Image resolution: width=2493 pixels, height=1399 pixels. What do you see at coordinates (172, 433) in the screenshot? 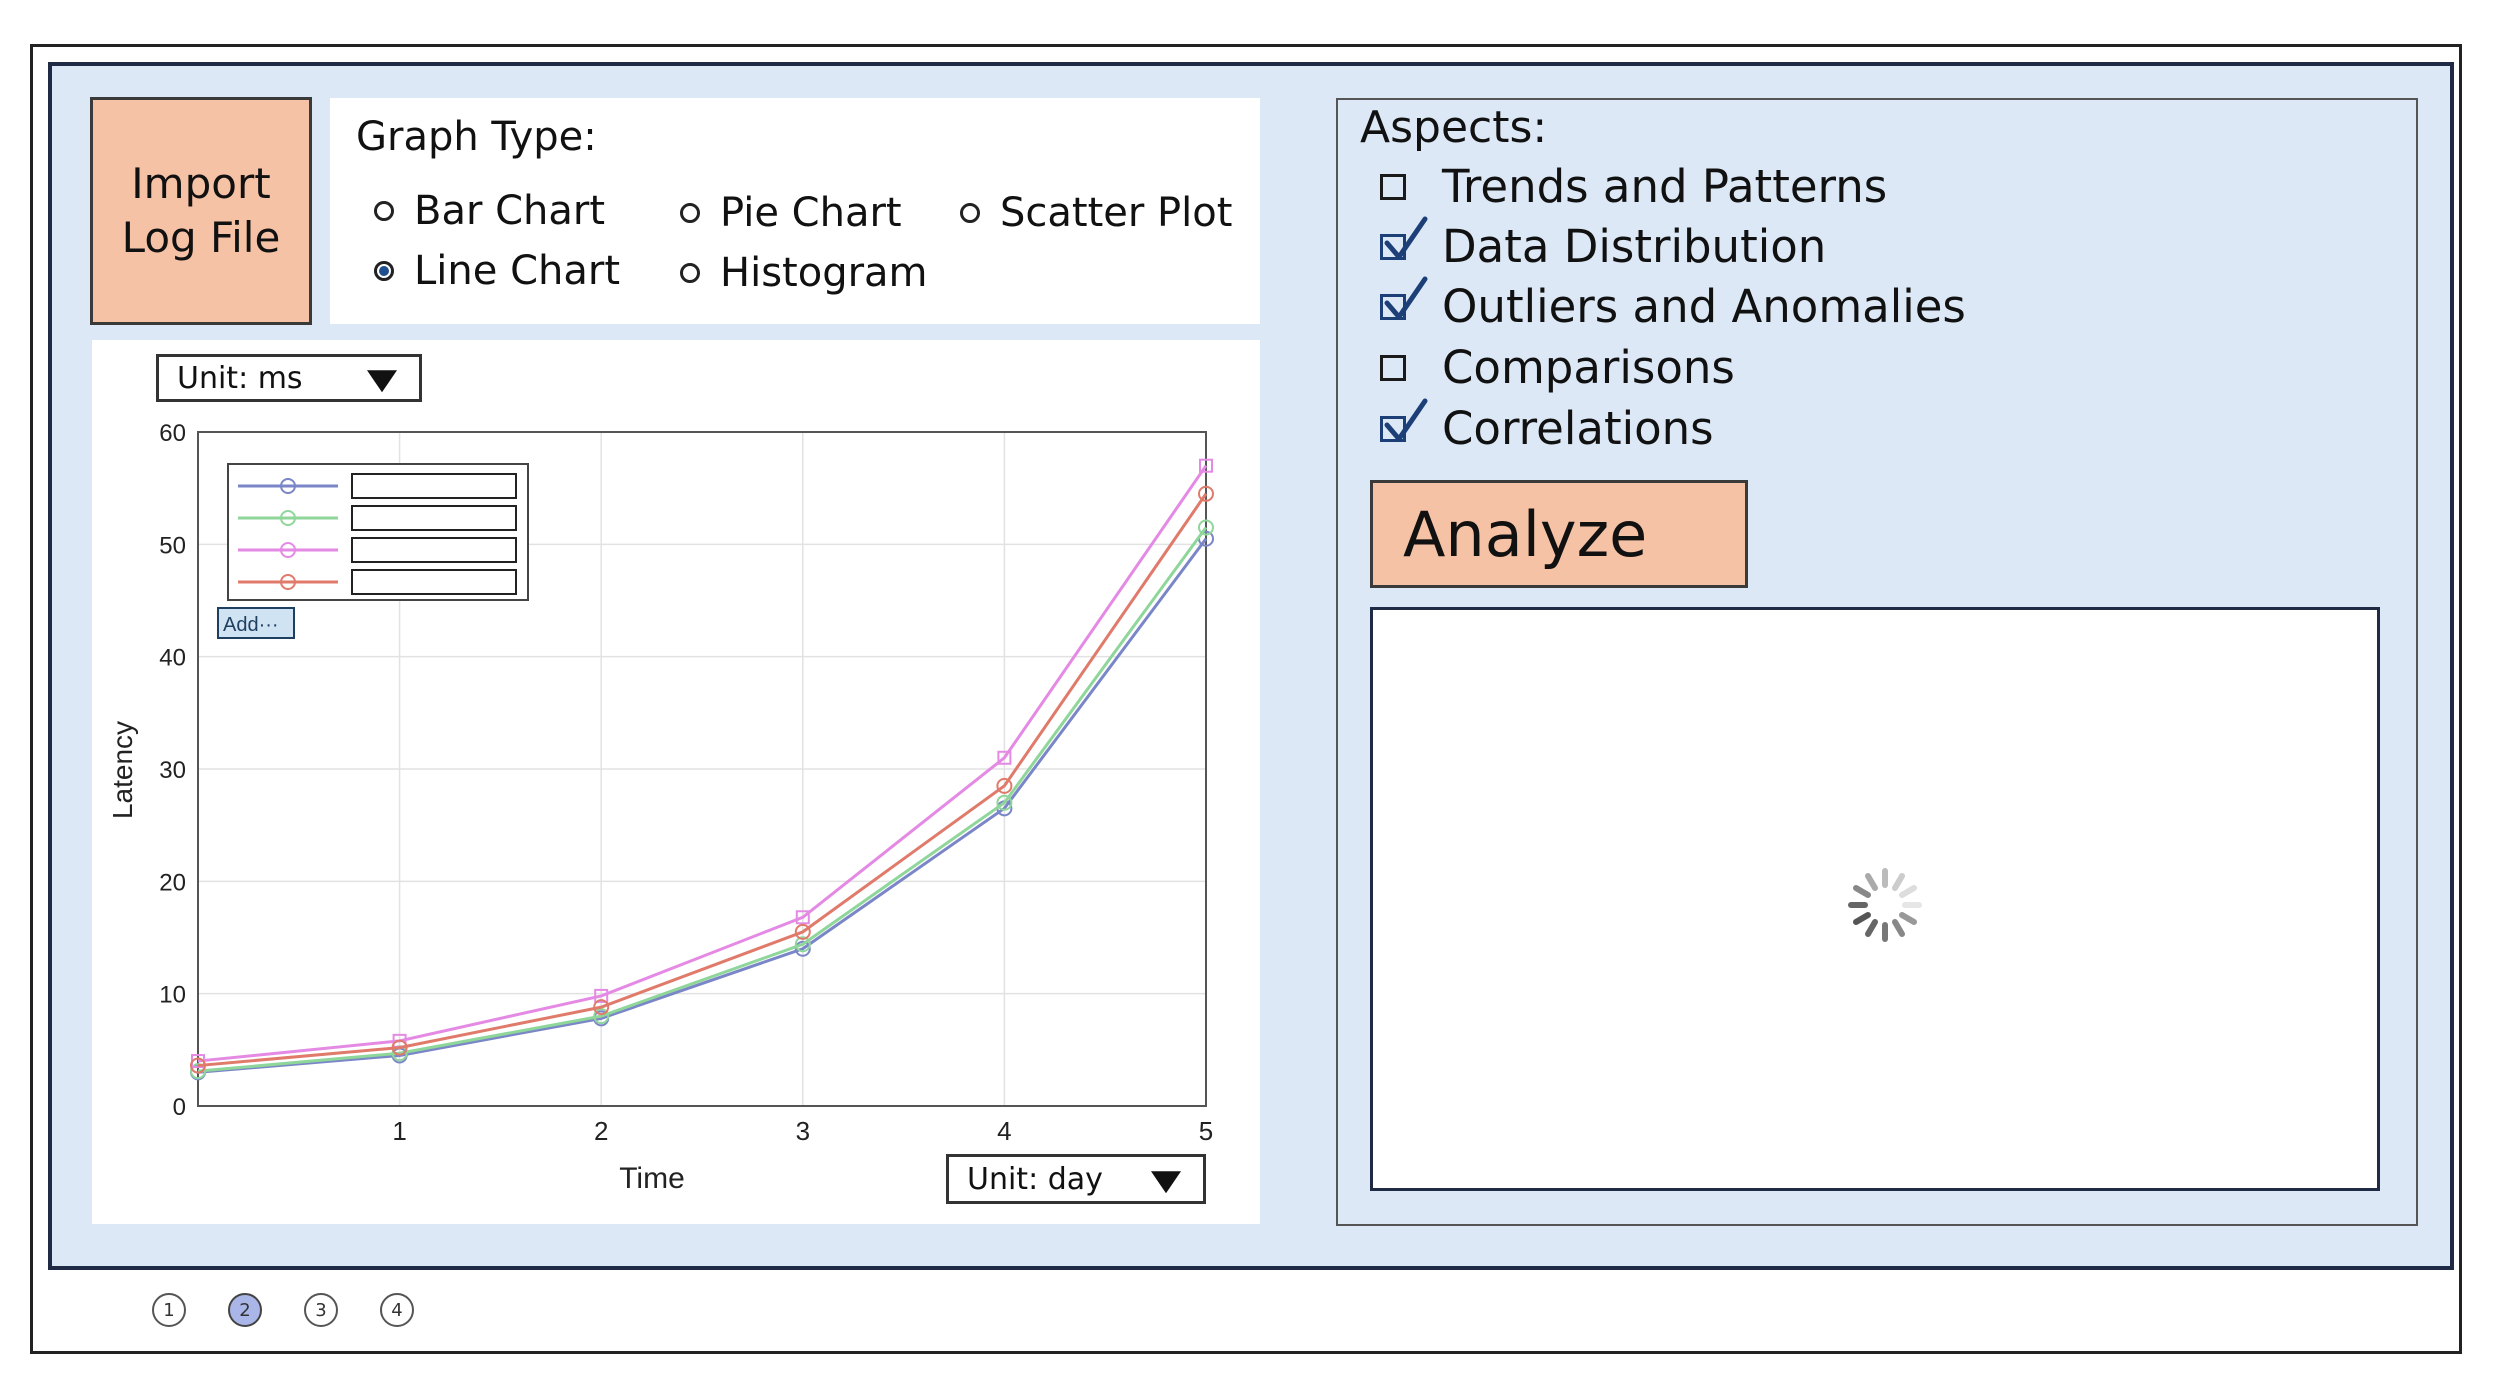
I see `y-tick-label: 60` at bounding box center [172, 433].